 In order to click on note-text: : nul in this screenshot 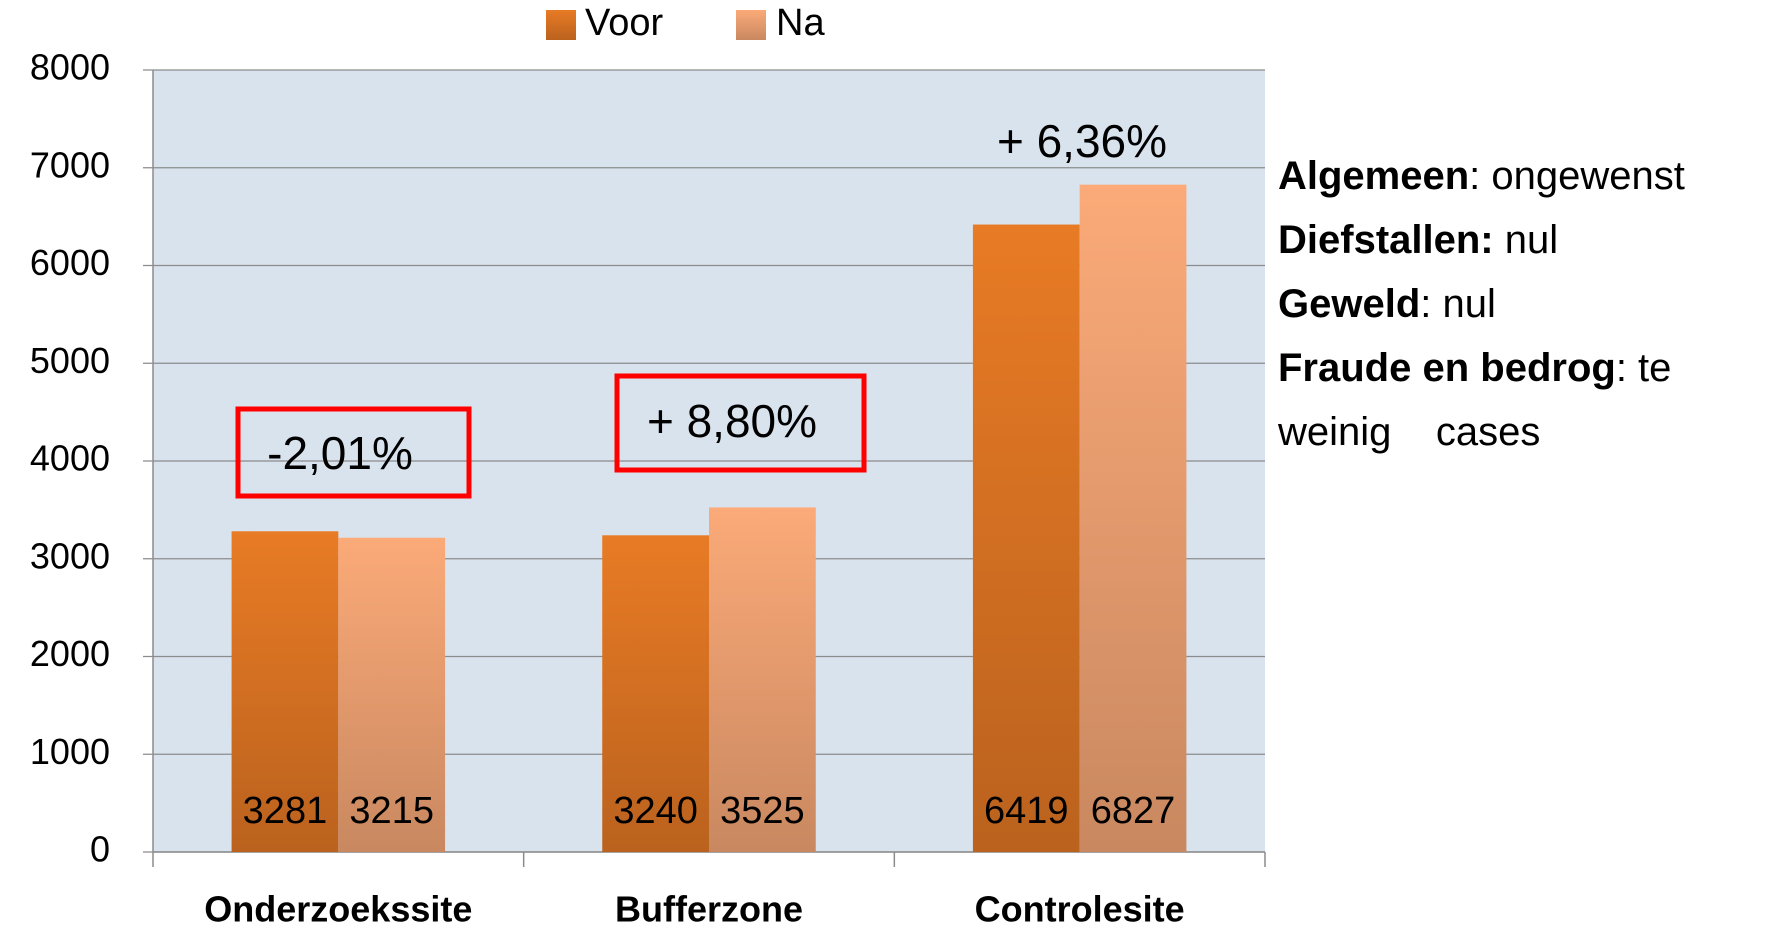, I will do `click(1458, 304)`.